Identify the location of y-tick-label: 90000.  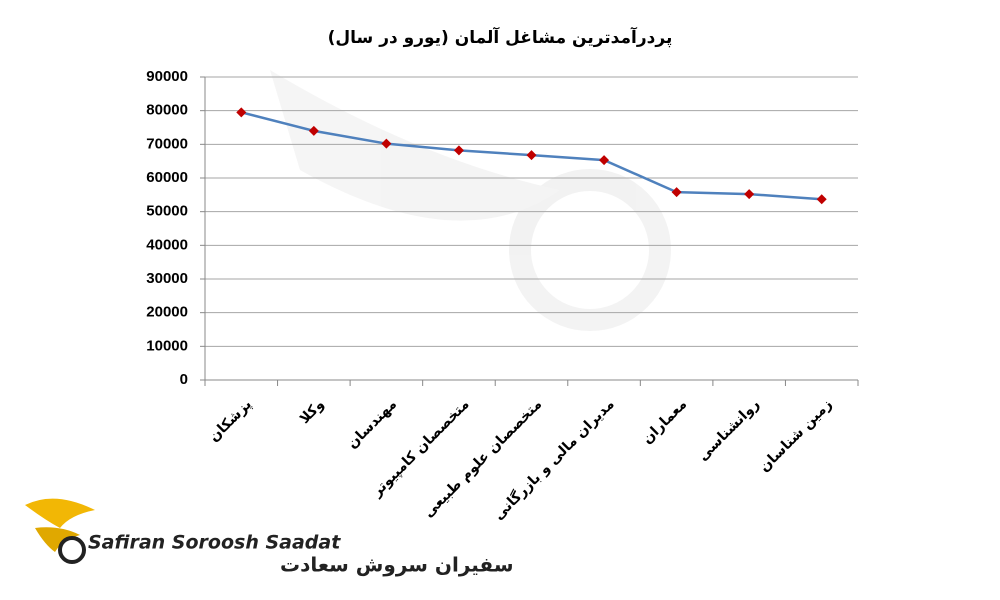
(167, 76).